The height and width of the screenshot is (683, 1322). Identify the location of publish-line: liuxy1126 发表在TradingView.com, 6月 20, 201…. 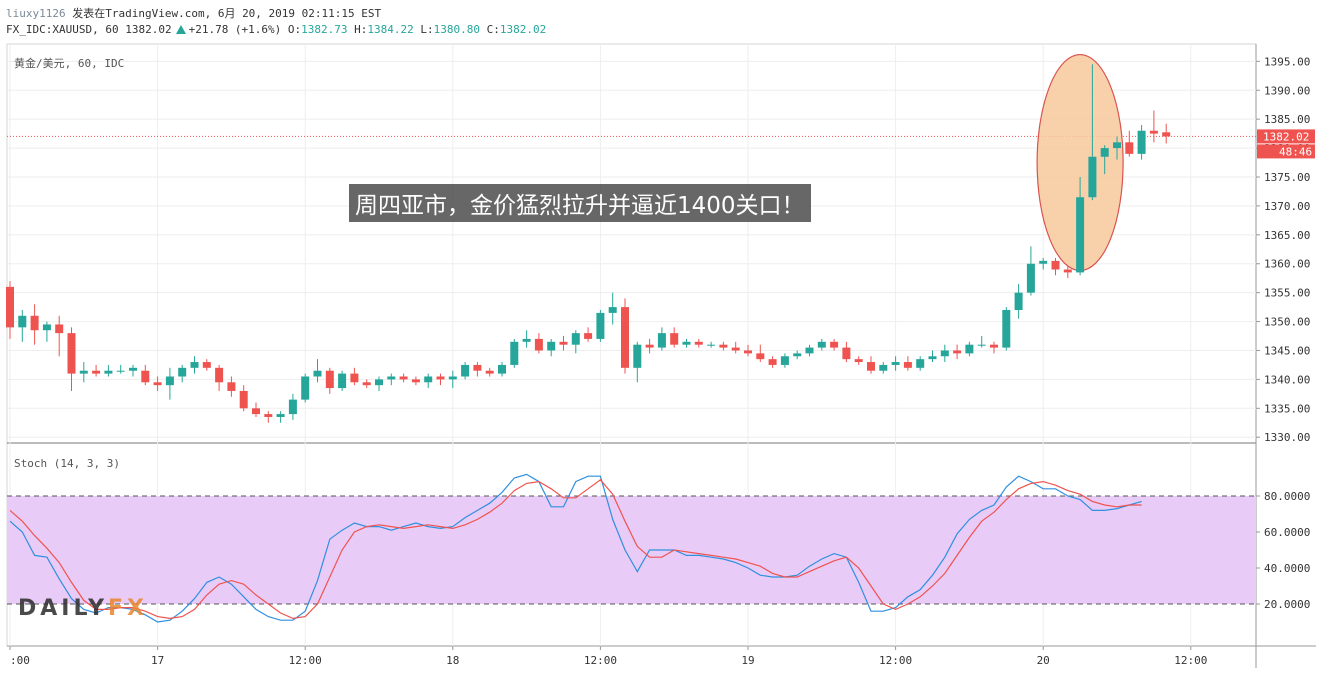
(193, 13).